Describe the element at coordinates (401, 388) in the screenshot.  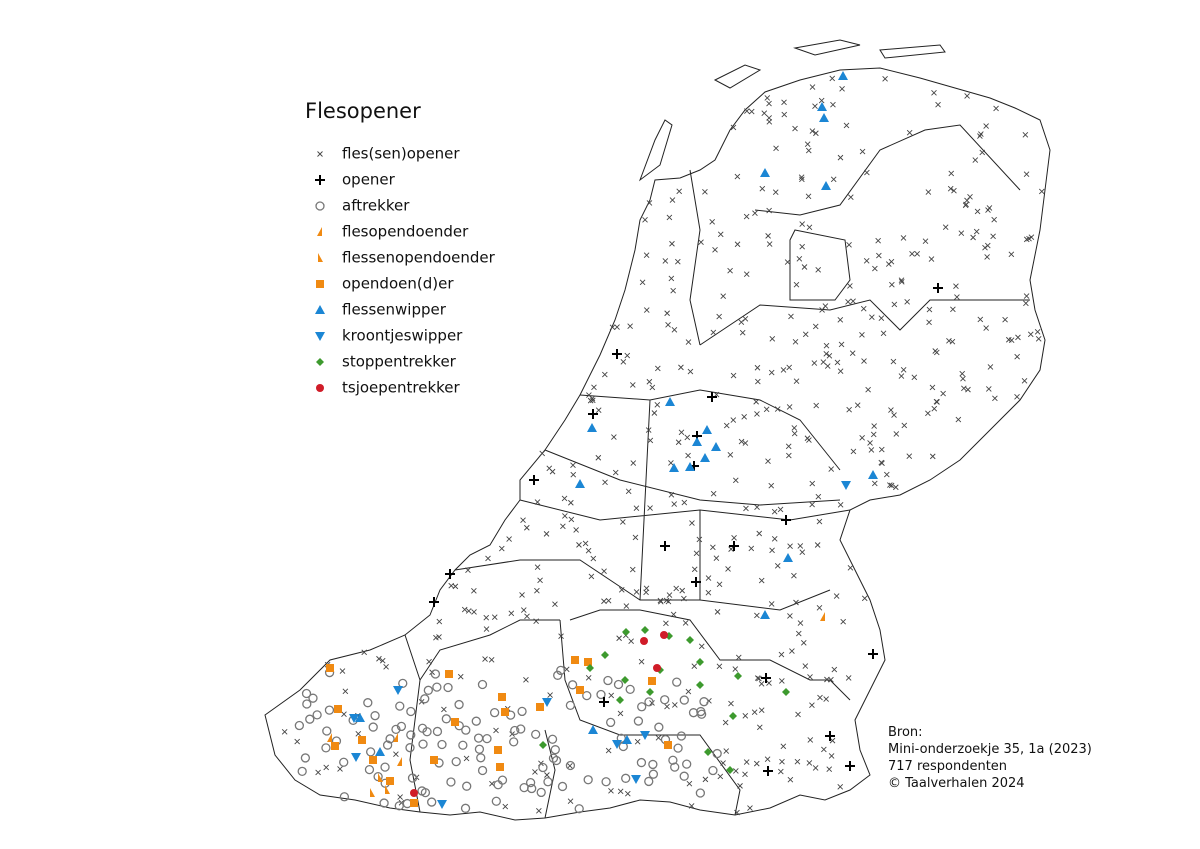
I see `legend-label: tsjoepentrekker` at that location.